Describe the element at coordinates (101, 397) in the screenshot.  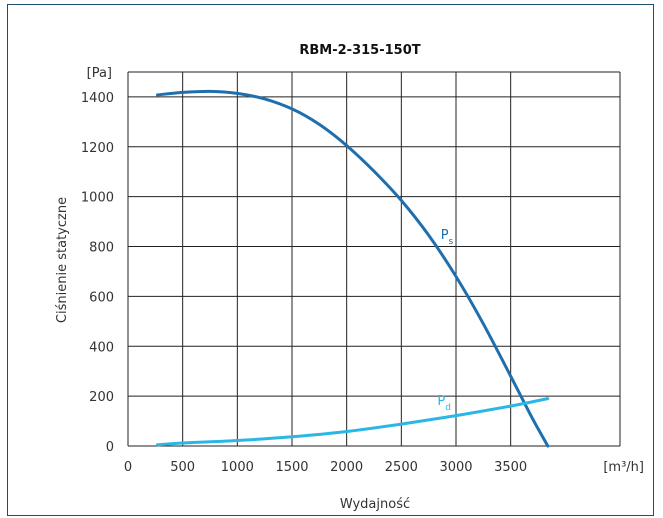
I see `y-tick-label: 200` at that location.